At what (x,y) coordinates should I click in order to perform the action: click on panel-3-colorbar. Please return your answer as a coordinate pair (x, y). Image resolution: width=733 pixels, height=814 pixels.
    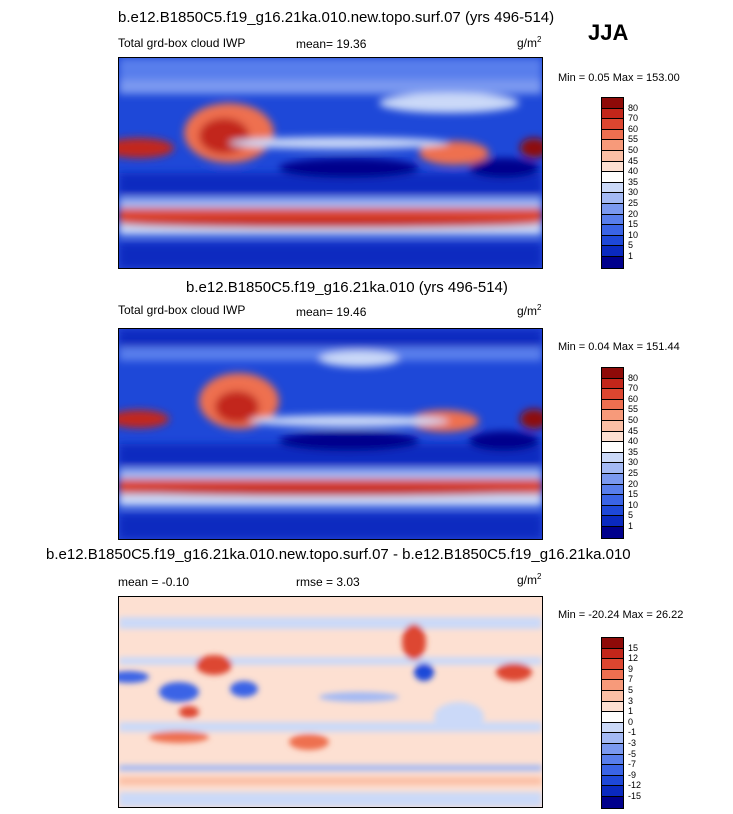
    Looking at the image, I should click on (612, 723).